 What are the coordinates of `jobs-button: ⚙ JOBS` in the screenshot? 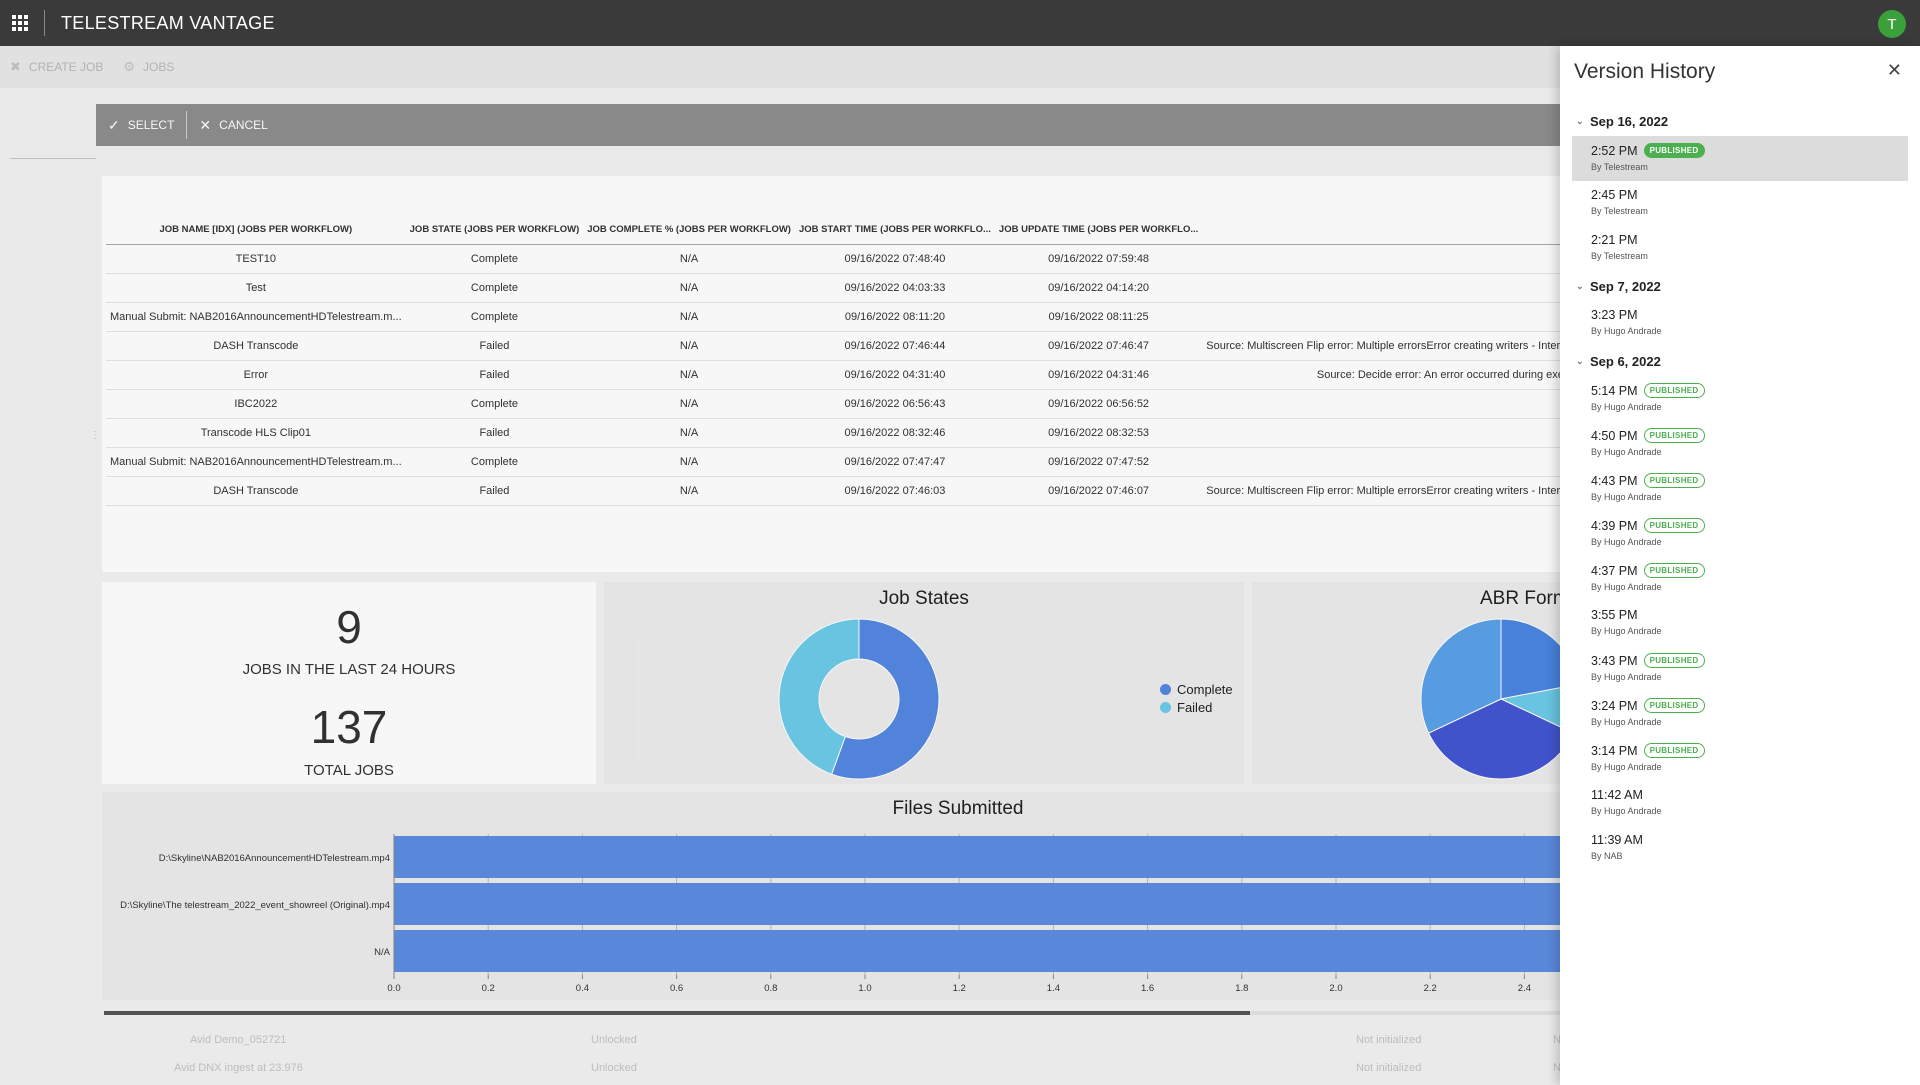 It's located at (148, 67).